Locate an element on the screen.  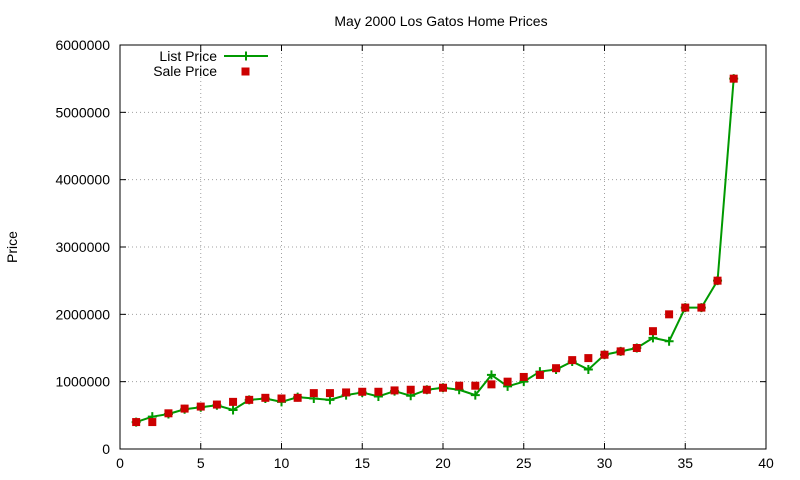
y-tick-label: 1000000 is located at coordinates (82, 382).